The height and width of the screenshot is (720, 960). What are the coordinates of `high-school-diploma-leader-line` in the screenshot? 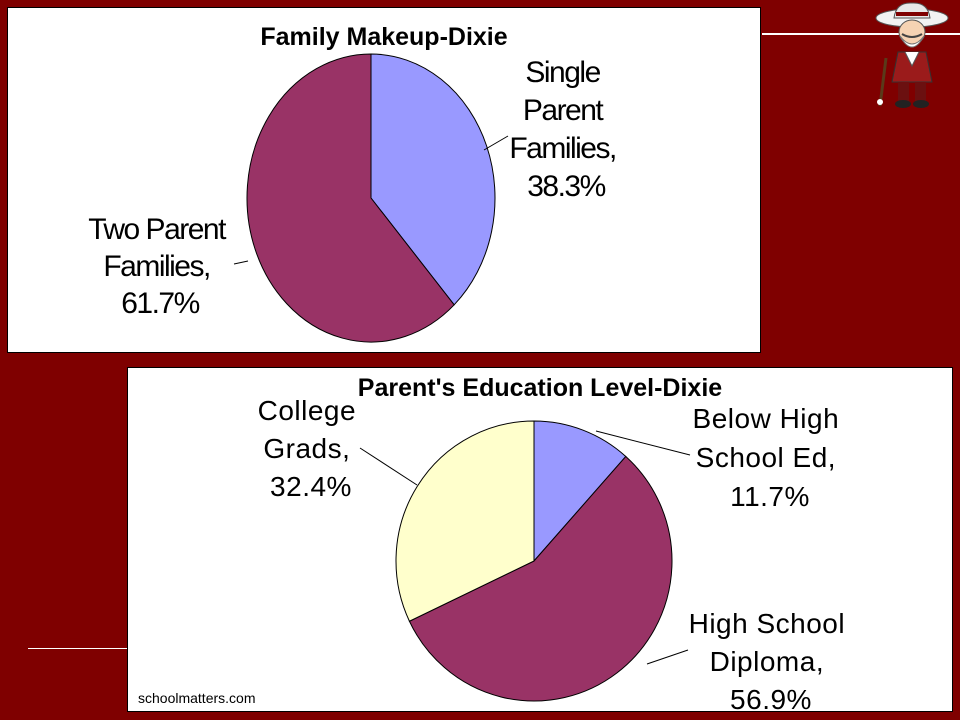 It's located at (667, 657).